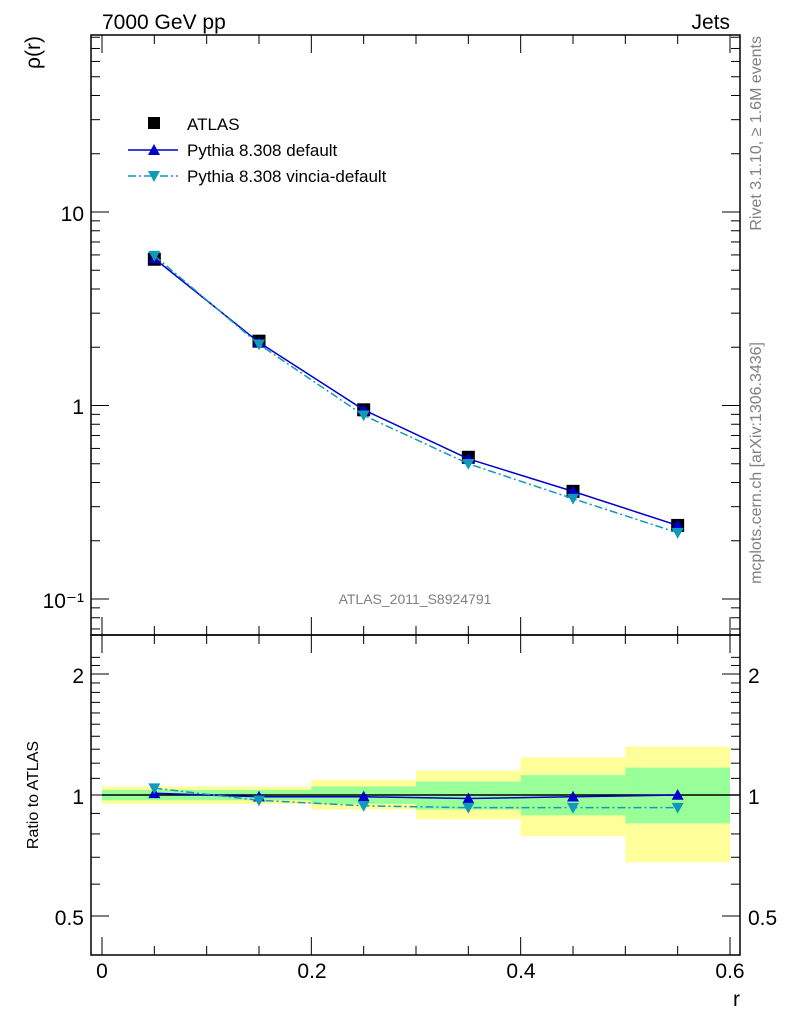 This screenshot has height=1024, width=786. Describe the element at coordinates (63, 601) in the screenshot. I see `main-y-tick-label: 10⁻¹` at that location.